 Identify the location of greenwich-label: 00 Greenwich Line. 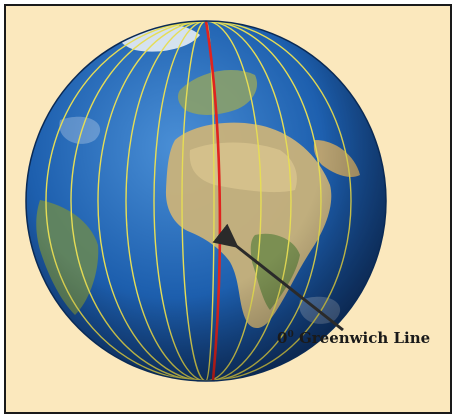
(353, 338).